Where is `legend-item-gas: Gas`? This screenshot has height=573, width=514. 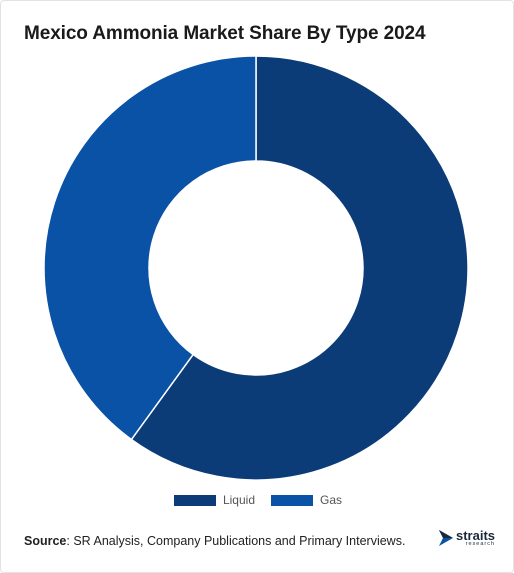
legend-item-gas: Gas is located at coordinates (306, 500).